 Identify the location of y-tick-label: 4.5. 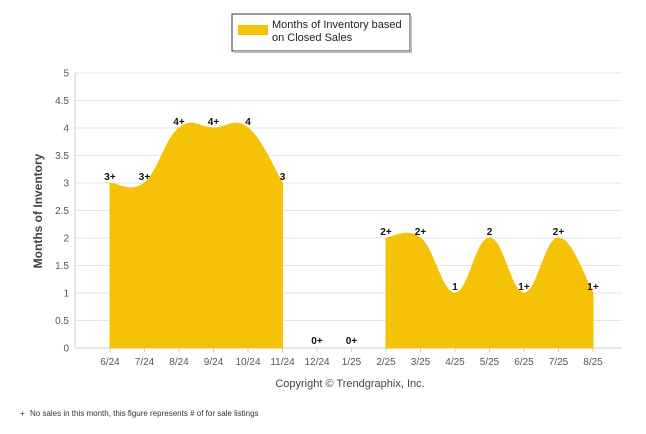
(62, 101).